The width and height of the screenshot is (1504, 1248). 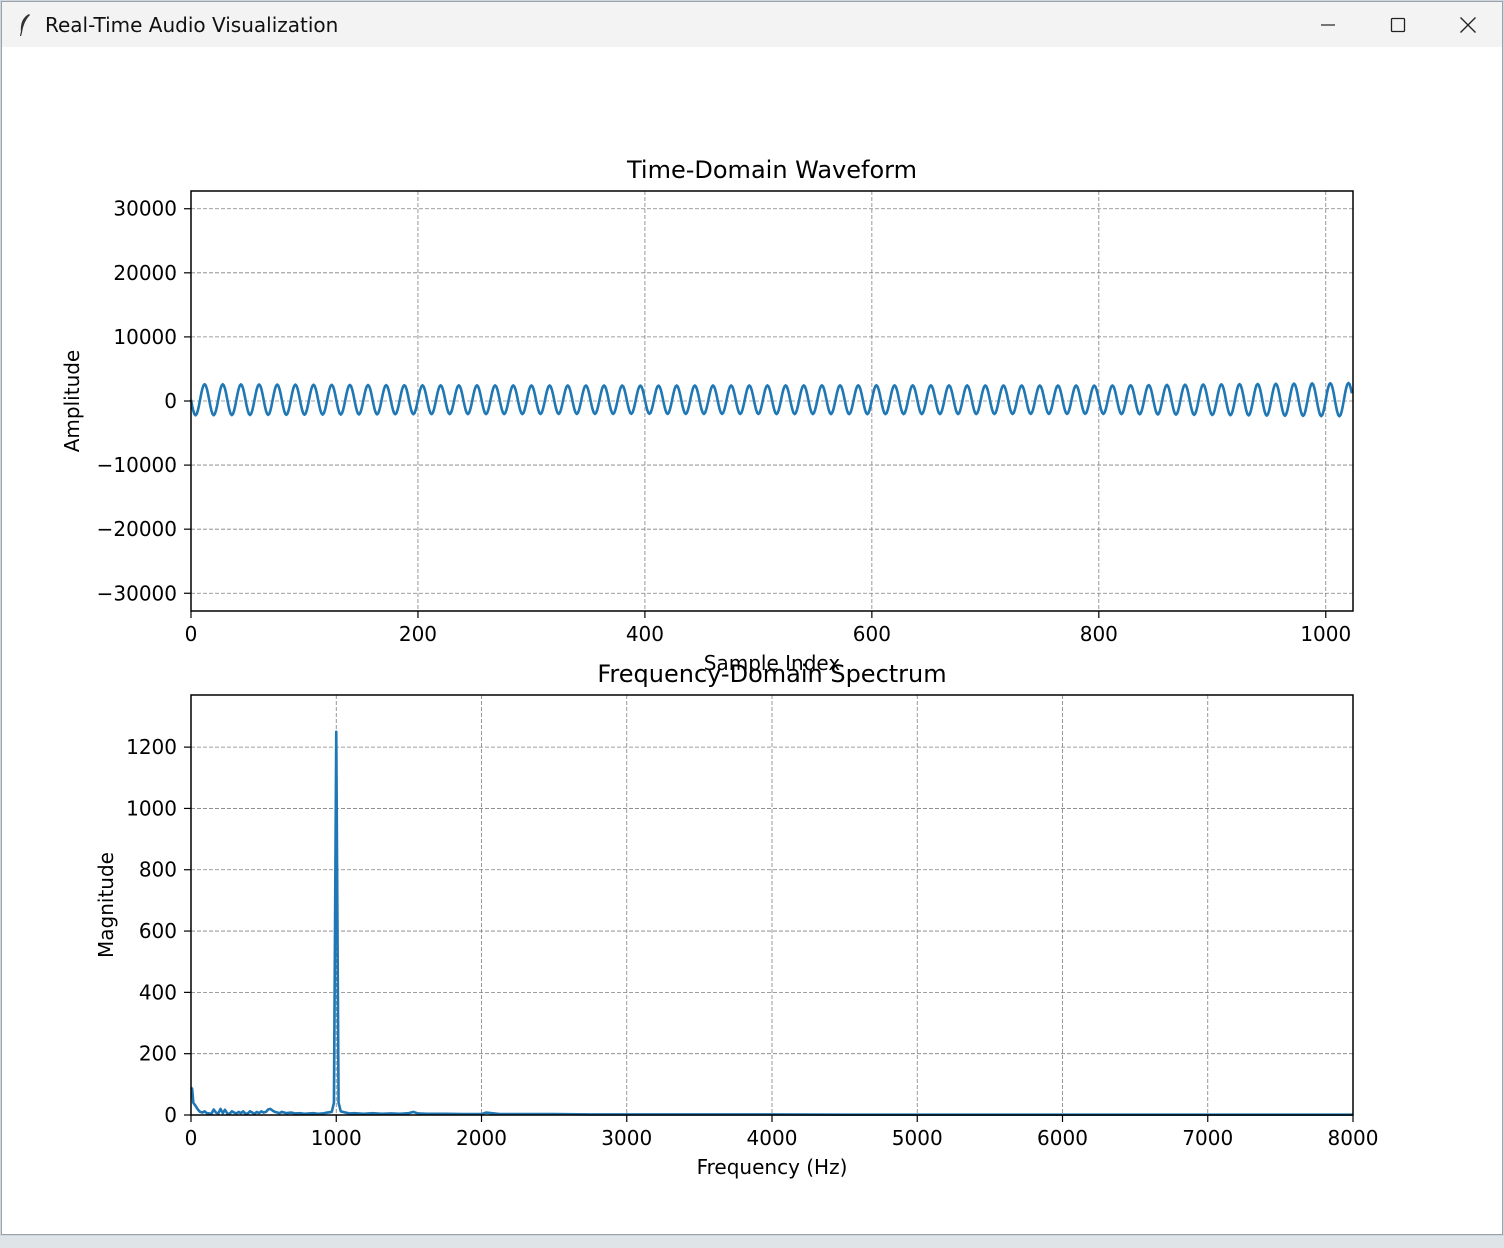 I want to click on x-tick-label: 400, so click(x=645, y=634).